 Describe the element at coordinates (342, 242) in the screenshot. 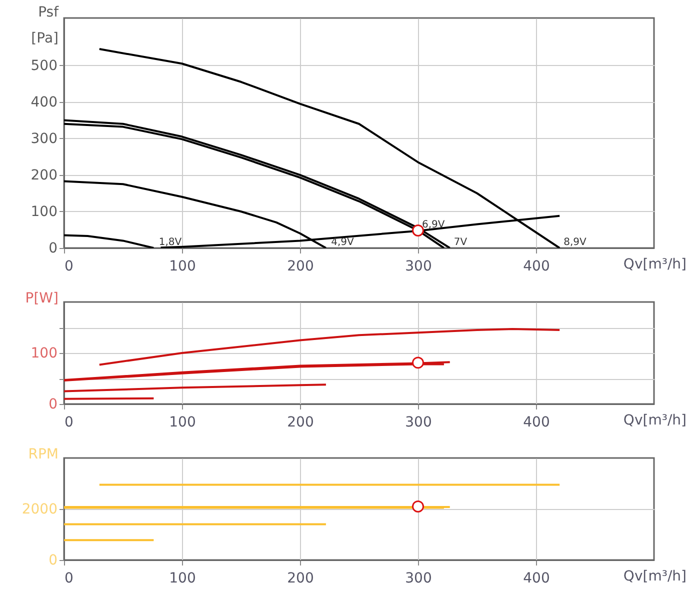

I see `annotation: 4,9V` at that location.